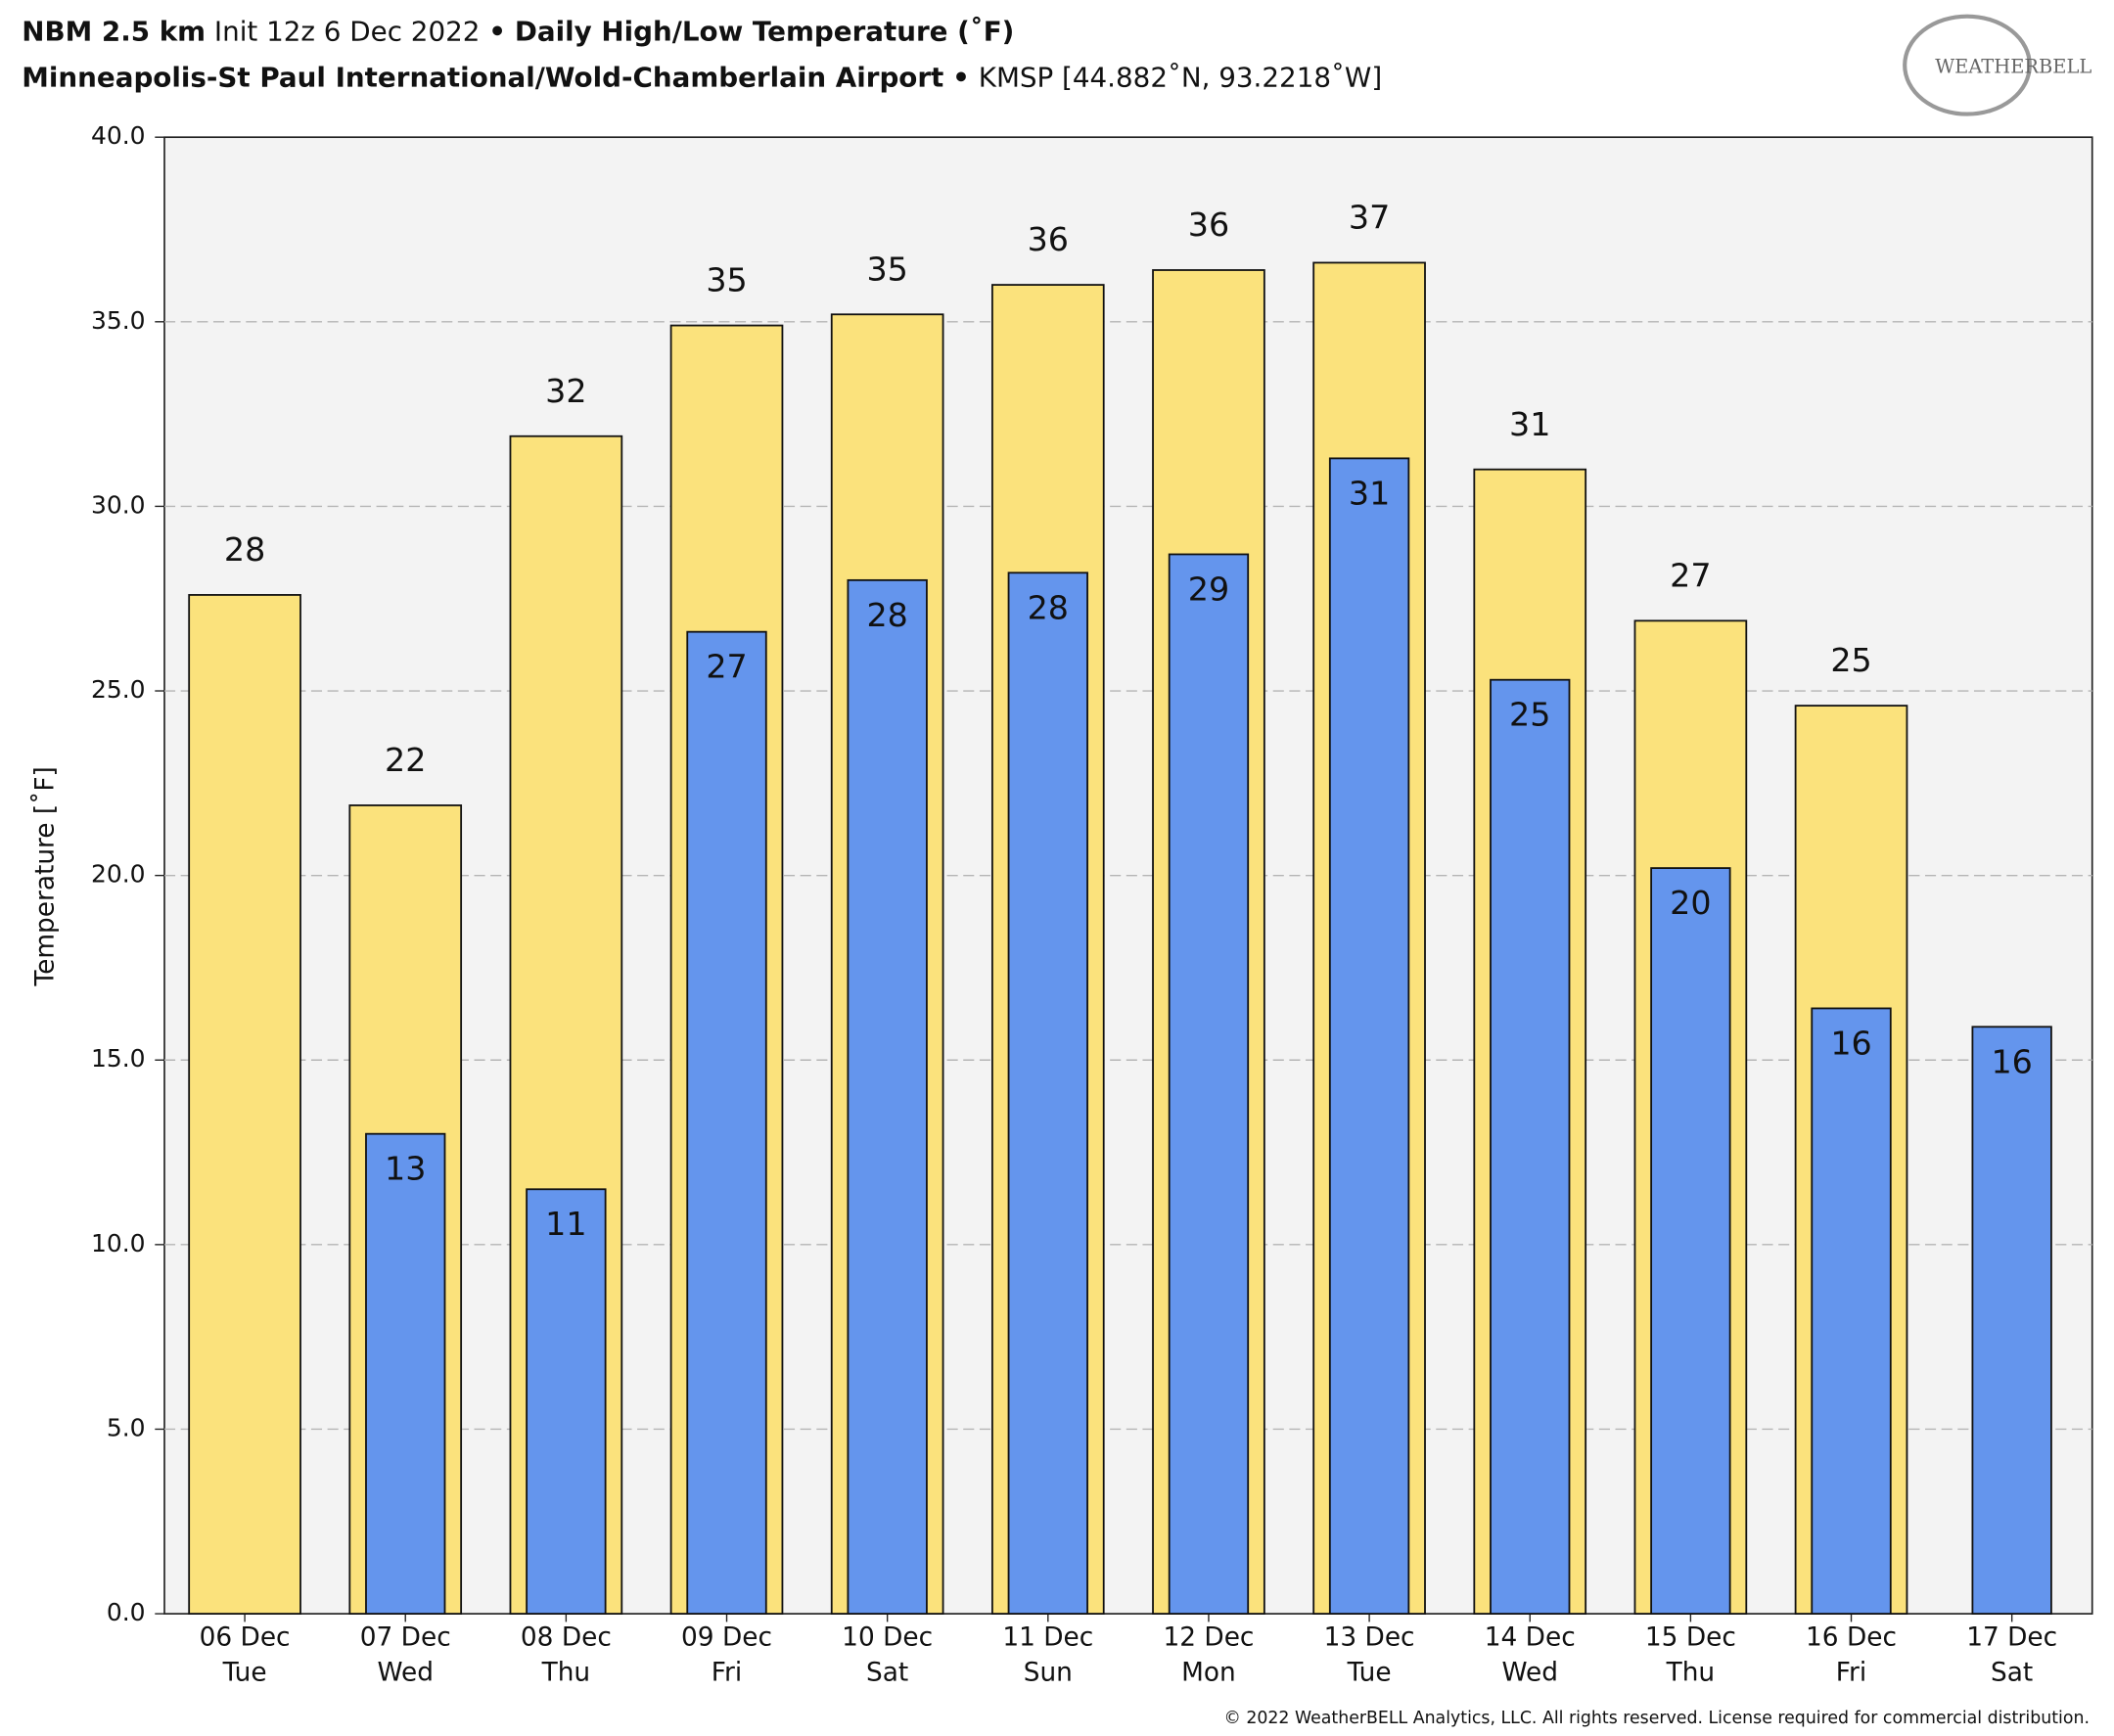 The width and height of the screenshot is (2114, 1736). I want to click on subtitle-part: KMSP [44.882˚N, 93.2218˚W], so click(1181, 78).